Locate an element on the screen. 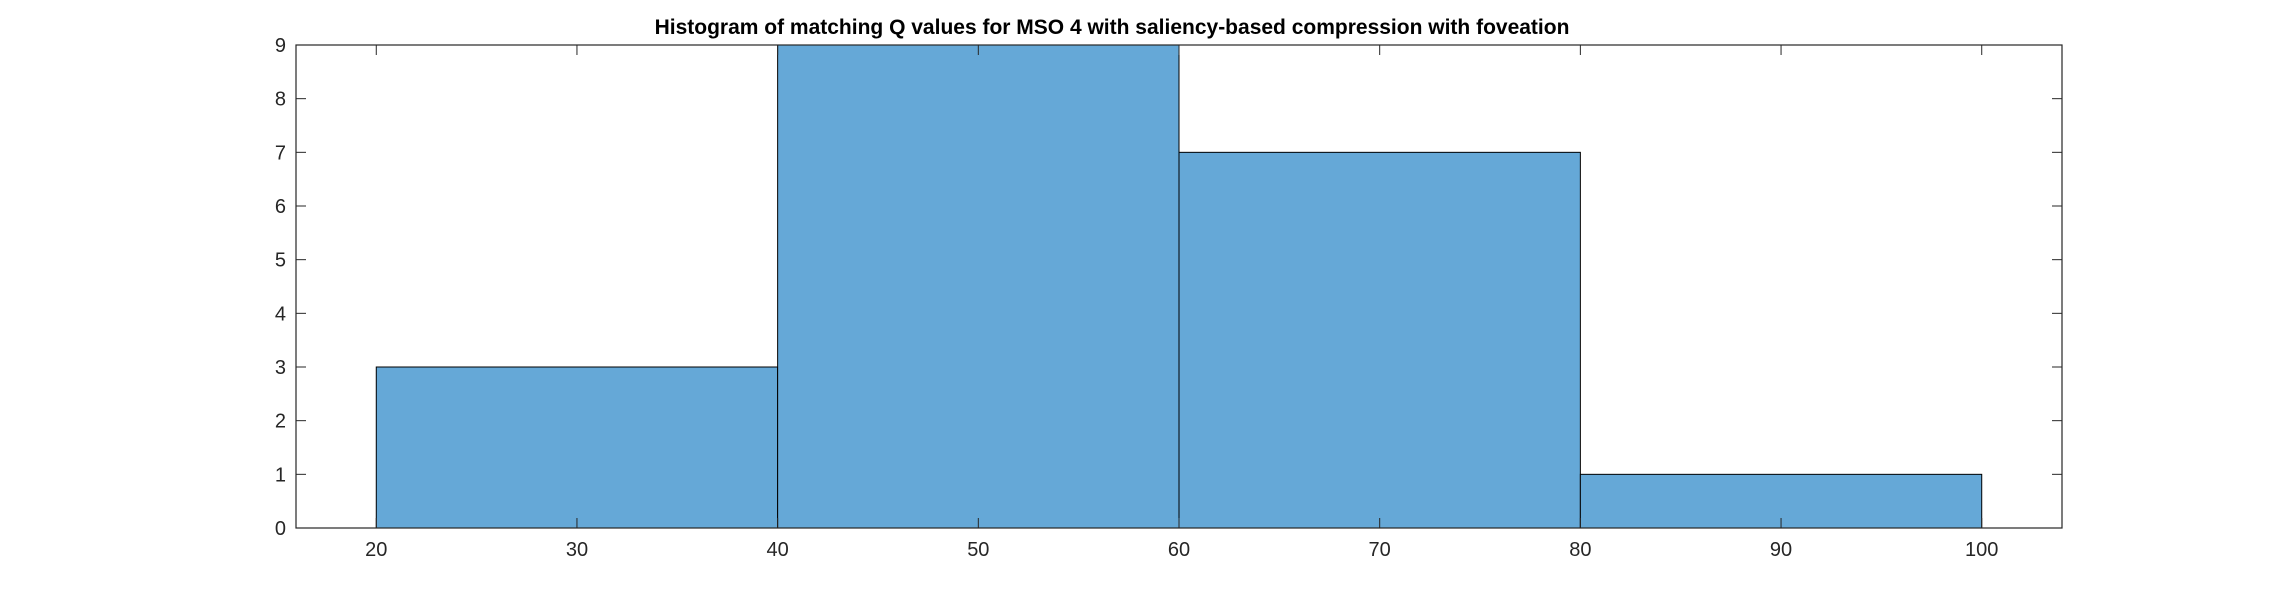  x-tick-label: 70 is located at coordinates (1380, 550).